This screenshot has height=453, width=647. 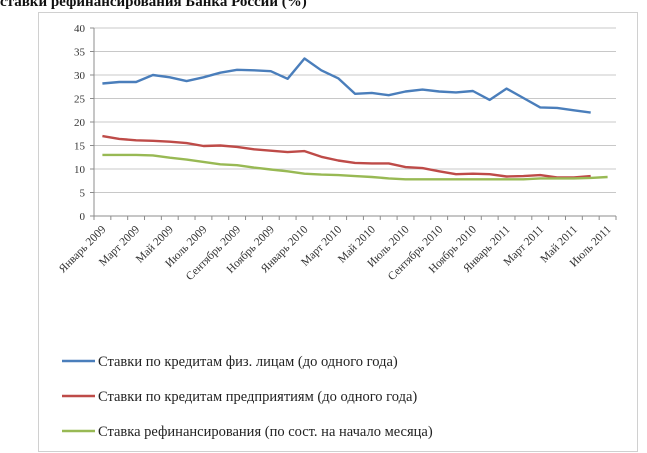 What do you see at coordinates (83, 194) in the screenshot?
I see `y-tick-label: 5` at bounding box center [83, 194].